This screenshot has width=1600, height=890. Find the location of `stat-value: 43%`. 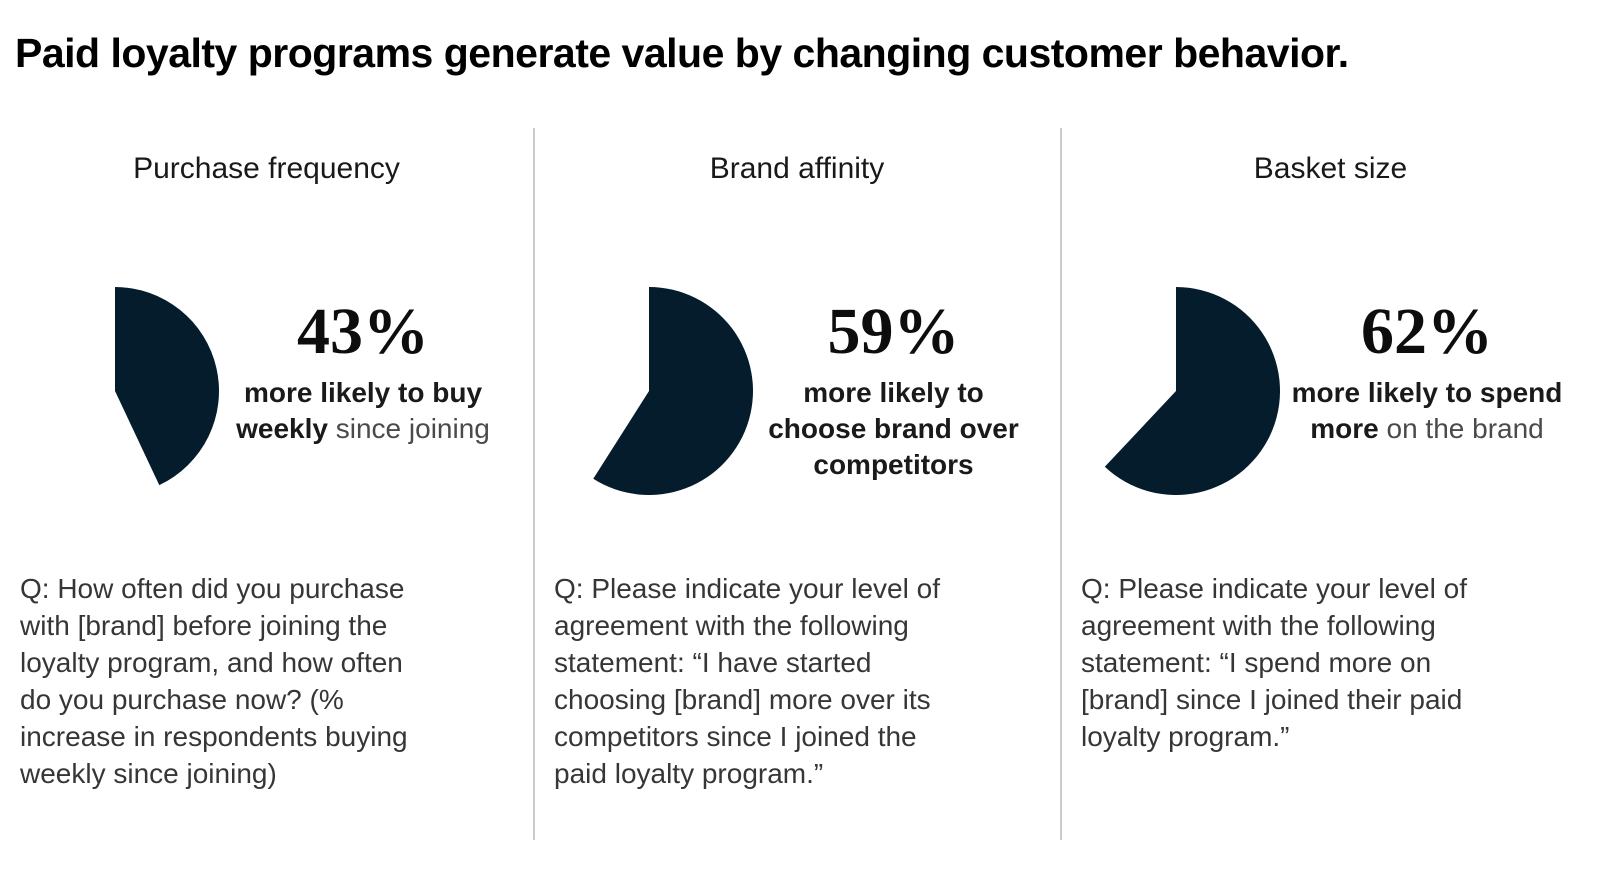

stat-value: 43% is located at coordinates (363, 331).